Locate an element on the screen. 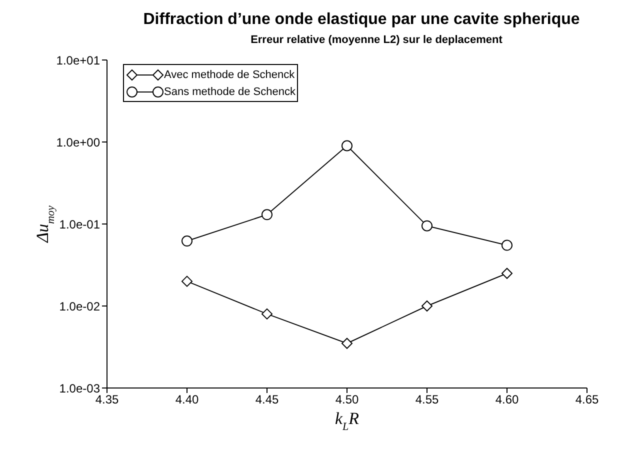  chart-subtitle: Erreur relative (moyenne L2) sur le deplacement is located at coordinates (377, 40).